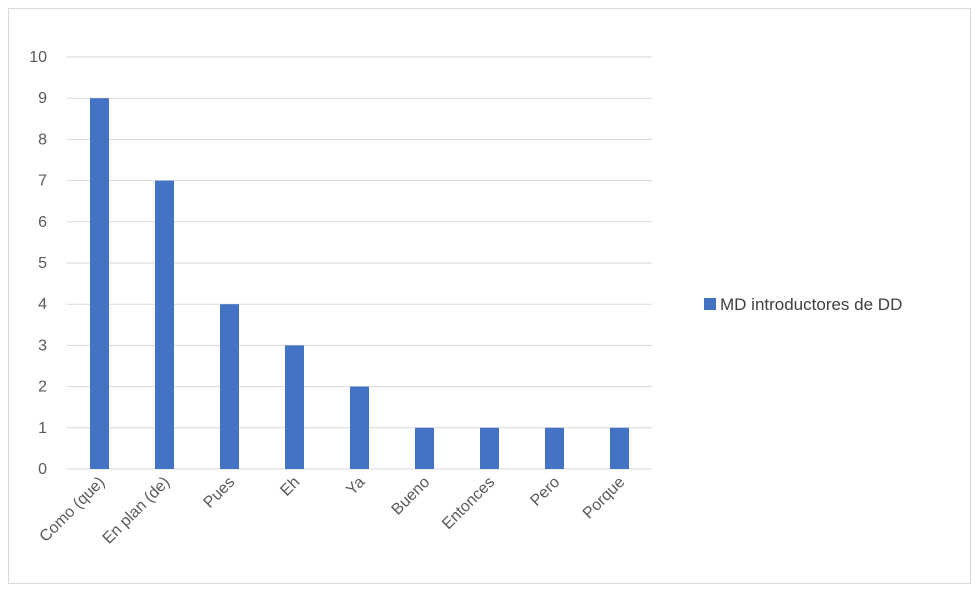 Image resolution: width=979 pixels, height=601 pixels. I want to click on y-tick-label-10: 10, so click(38, 57).